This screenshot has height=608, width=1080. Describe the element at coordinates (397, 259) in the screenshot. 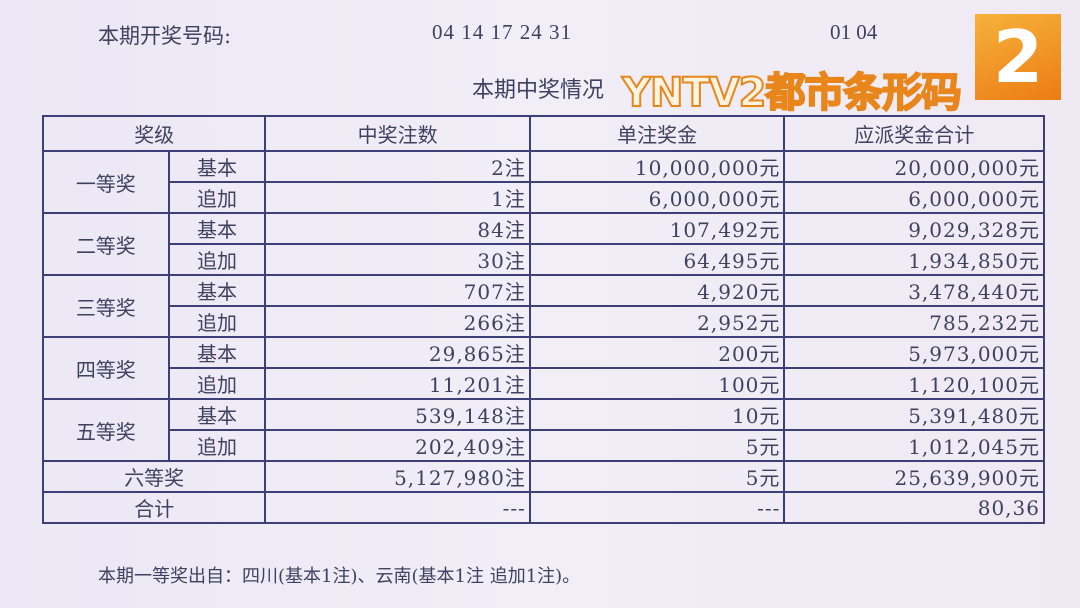

I see `count: 30注` at that location.